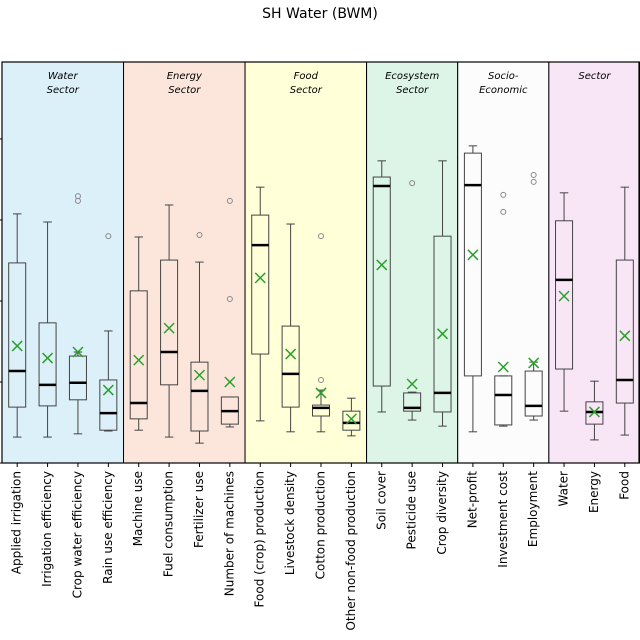 The height and width of the screenshot is (640, 640). Describe the element at coordinates (306, 76) in the screenshot. I see `group-label: Food` at that location.